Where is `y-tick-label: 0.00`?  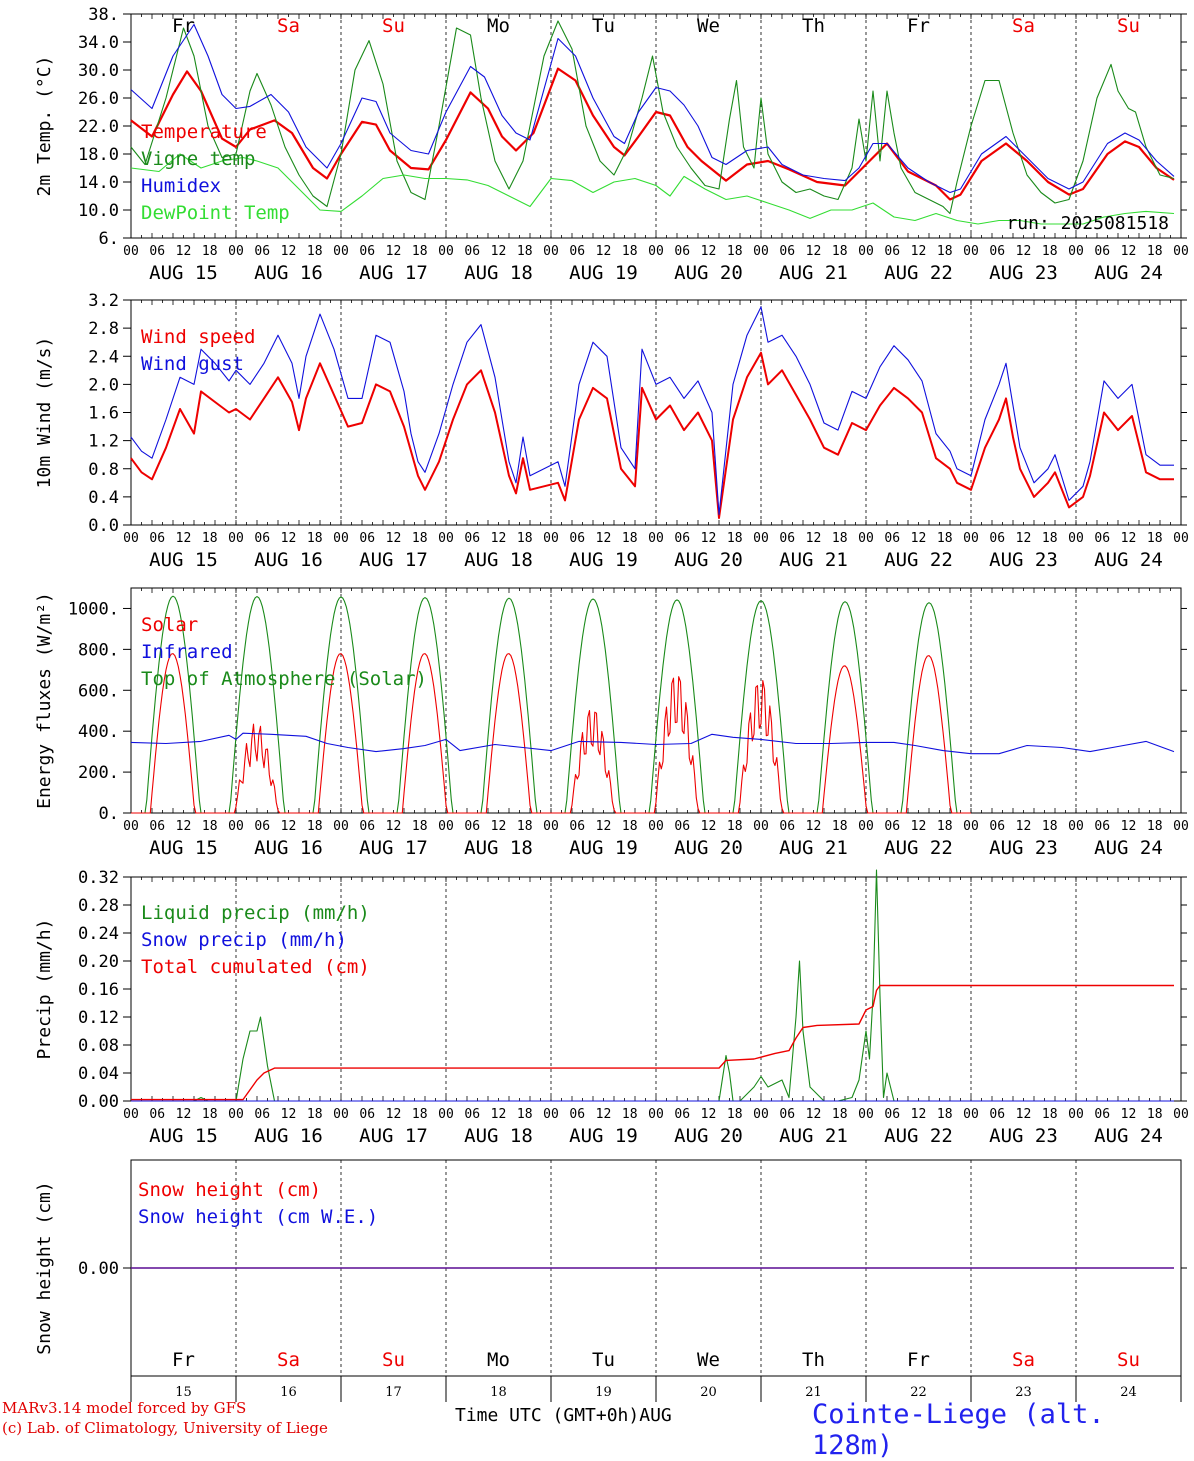 y-tick-label: 0.00 is located at coordinates (98, 1269).